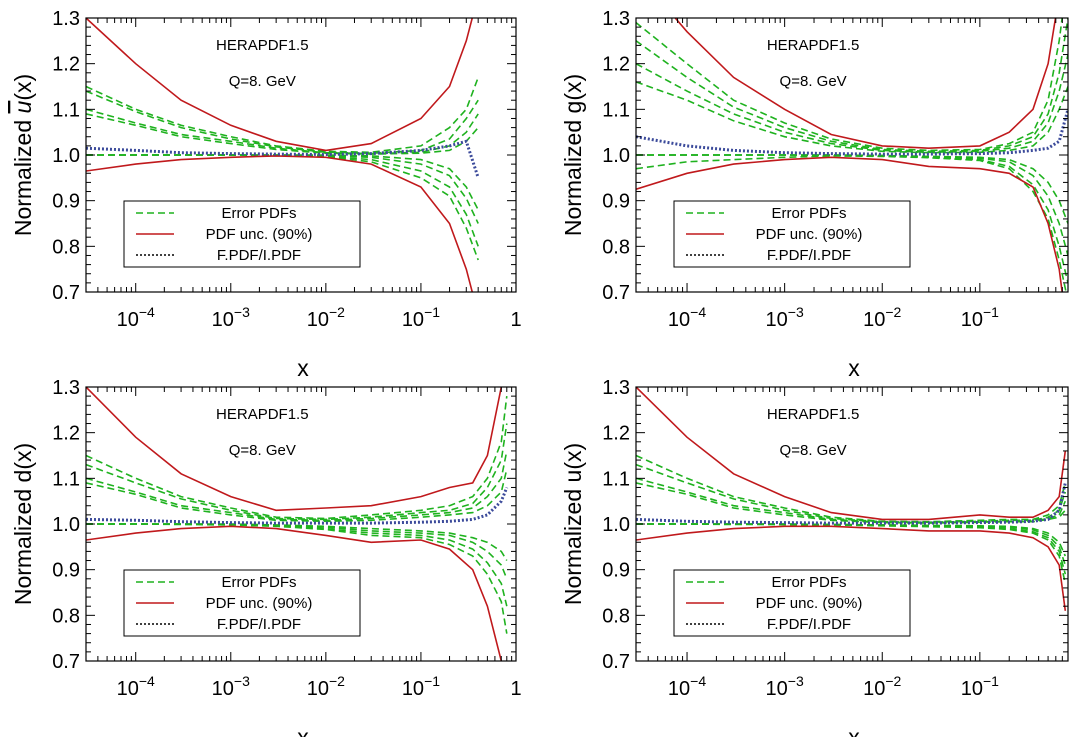 Image resolution: width=1074 pixels, height=737 pixels. What do you see at coordinates (231, 317) in the screenshot?
I see `panel-top-left-x-tick-label: 10⁻³` at bounding box center [231, 317].